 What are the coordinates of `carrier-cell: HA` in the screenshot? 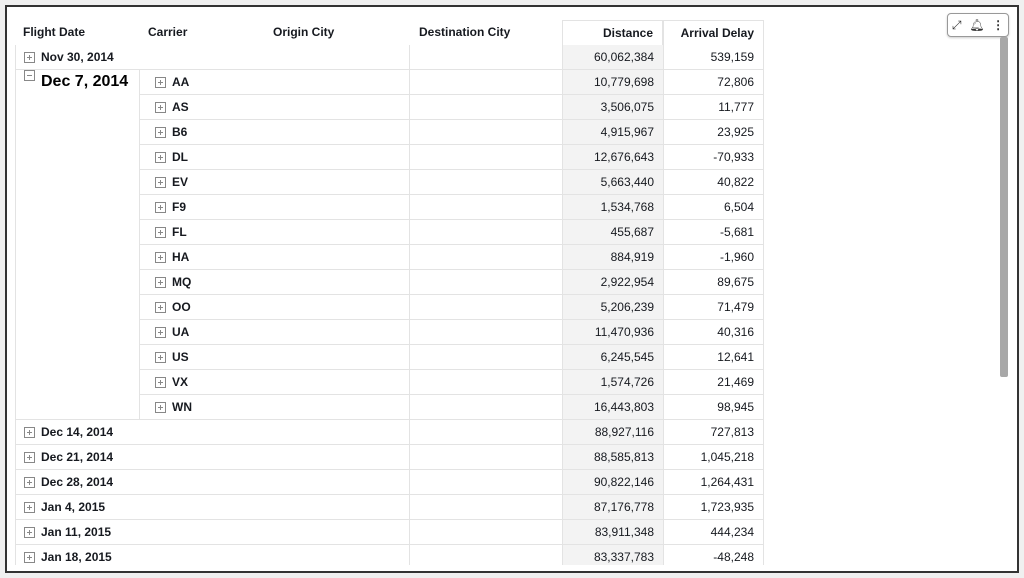 It's located at (275, 257).